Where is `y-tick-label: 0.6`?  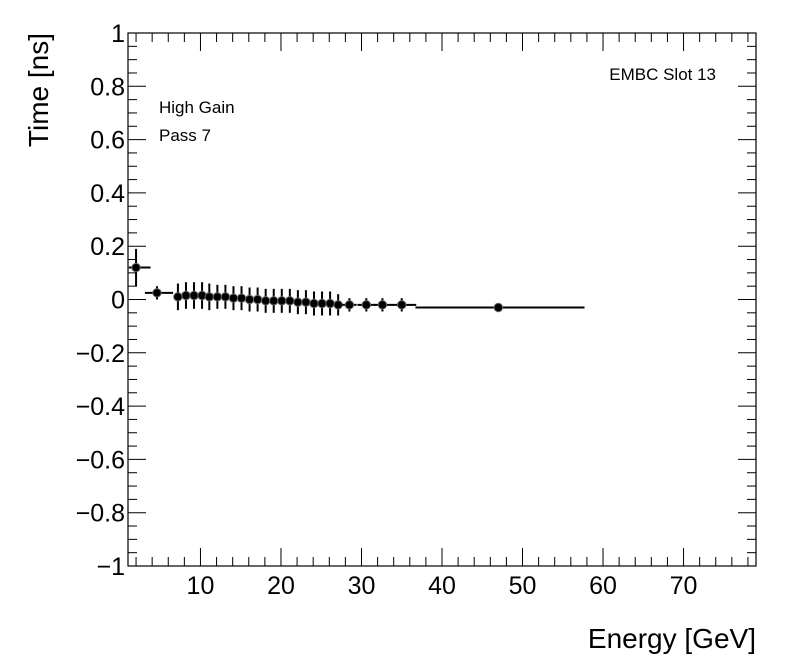 y-tick-label: 0.6 is located at coordinates (107, 141).